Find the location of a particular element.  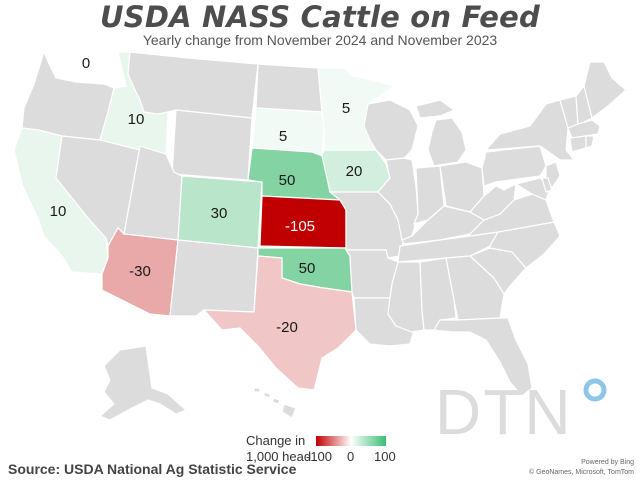

state-MI is located at coordinates (441, 133).